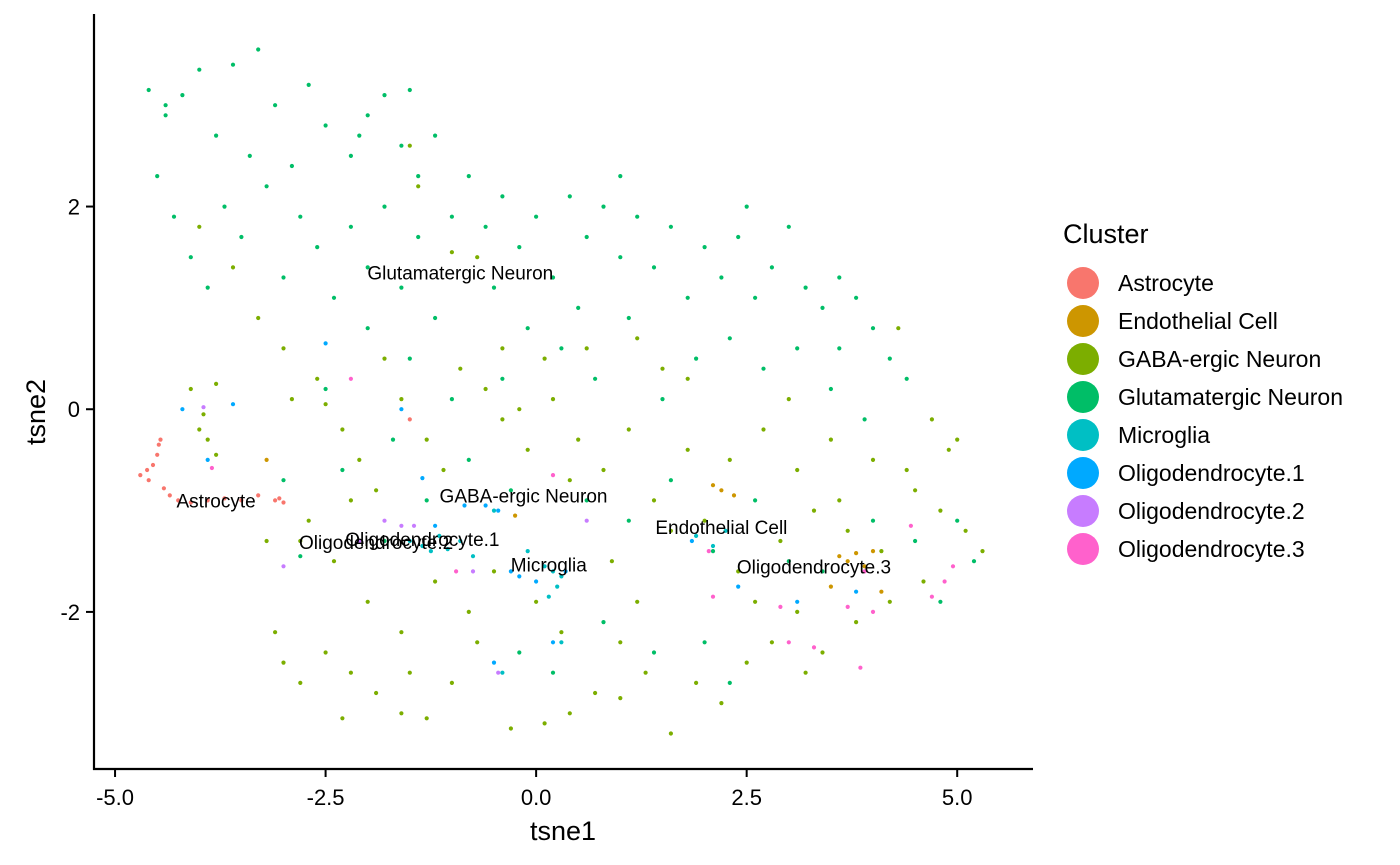  Describe the element at coordinates (326, 797) in the screenshot. I see `x-tick-label: -2.5` at that location.